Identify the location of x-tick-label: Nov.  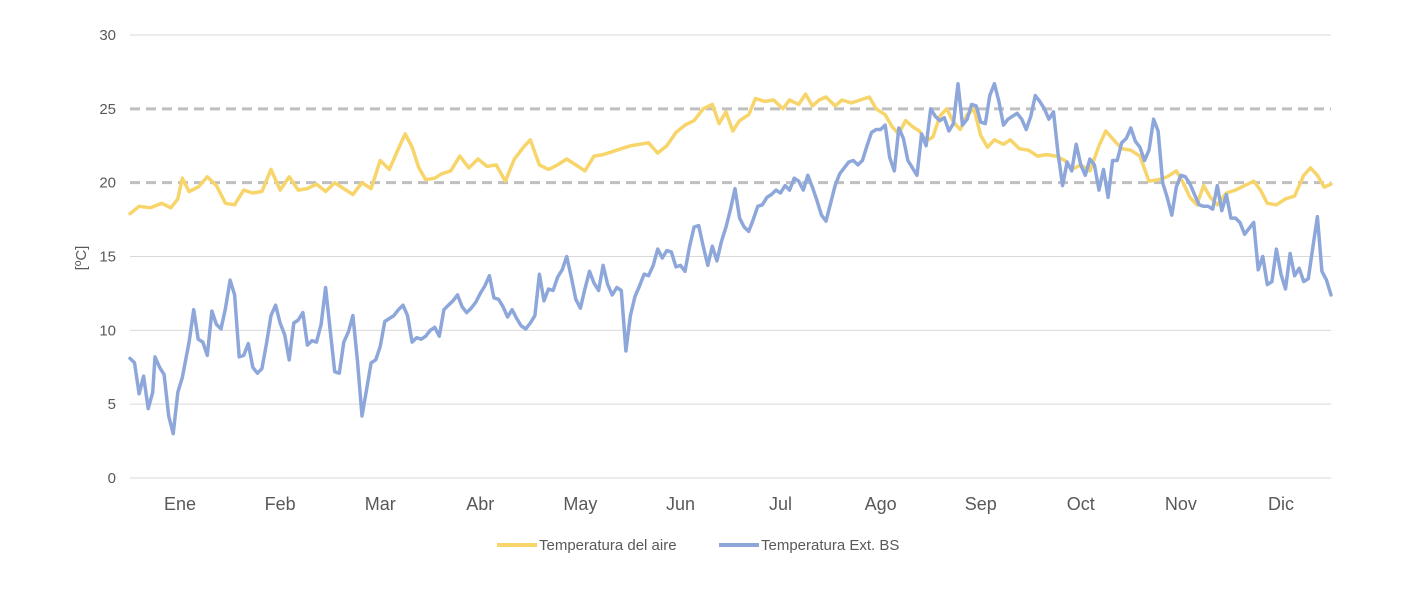
(1181, 504).